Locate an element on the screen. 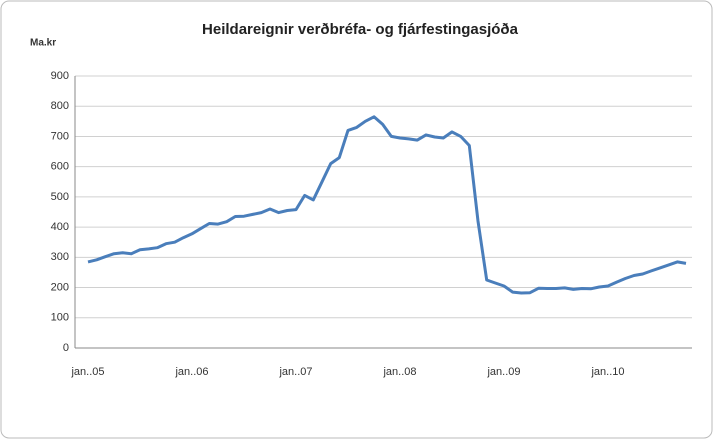  y-tick-label: 600 is located at coordinates (60, 167).